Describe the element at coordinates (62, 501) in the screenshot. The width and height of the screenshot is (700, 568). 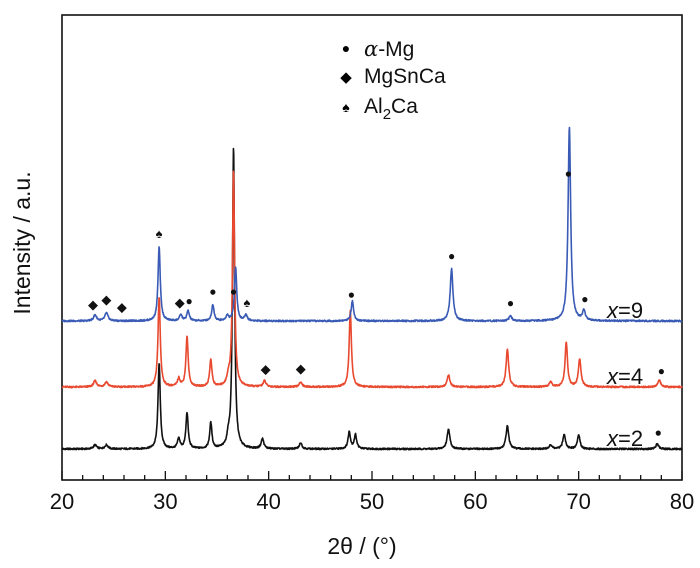
I see `x-tick-label: 20` at that location.